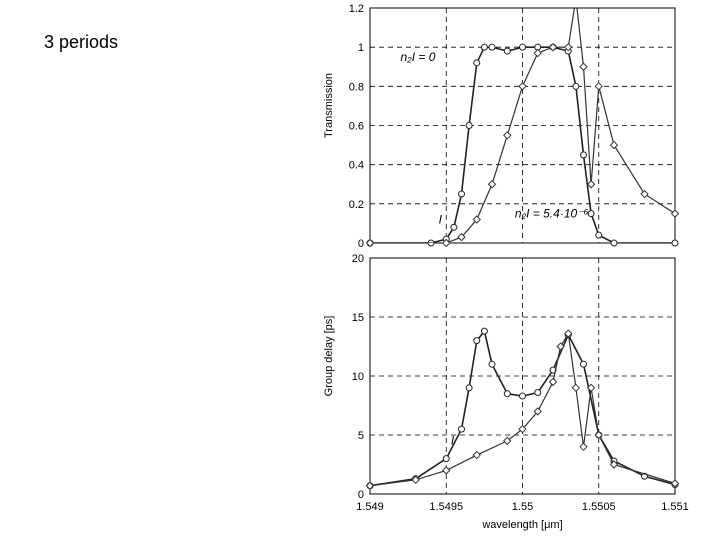 Image resolution: width=720 pixels, height=540 pixels. I want to click on y-tick-label: 20, so click(358, 259).